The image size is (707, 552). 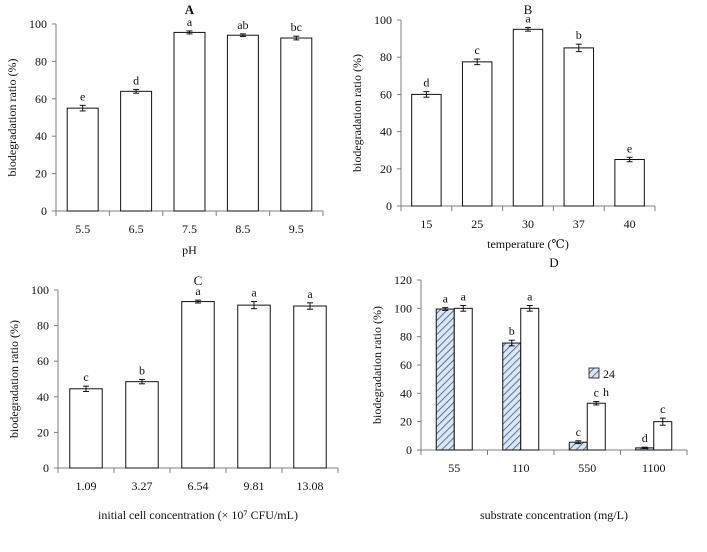 What do you see at coordinates (198, 280) in the screenshot?
I see `panel-title: C` at bounding box center [198, 280].